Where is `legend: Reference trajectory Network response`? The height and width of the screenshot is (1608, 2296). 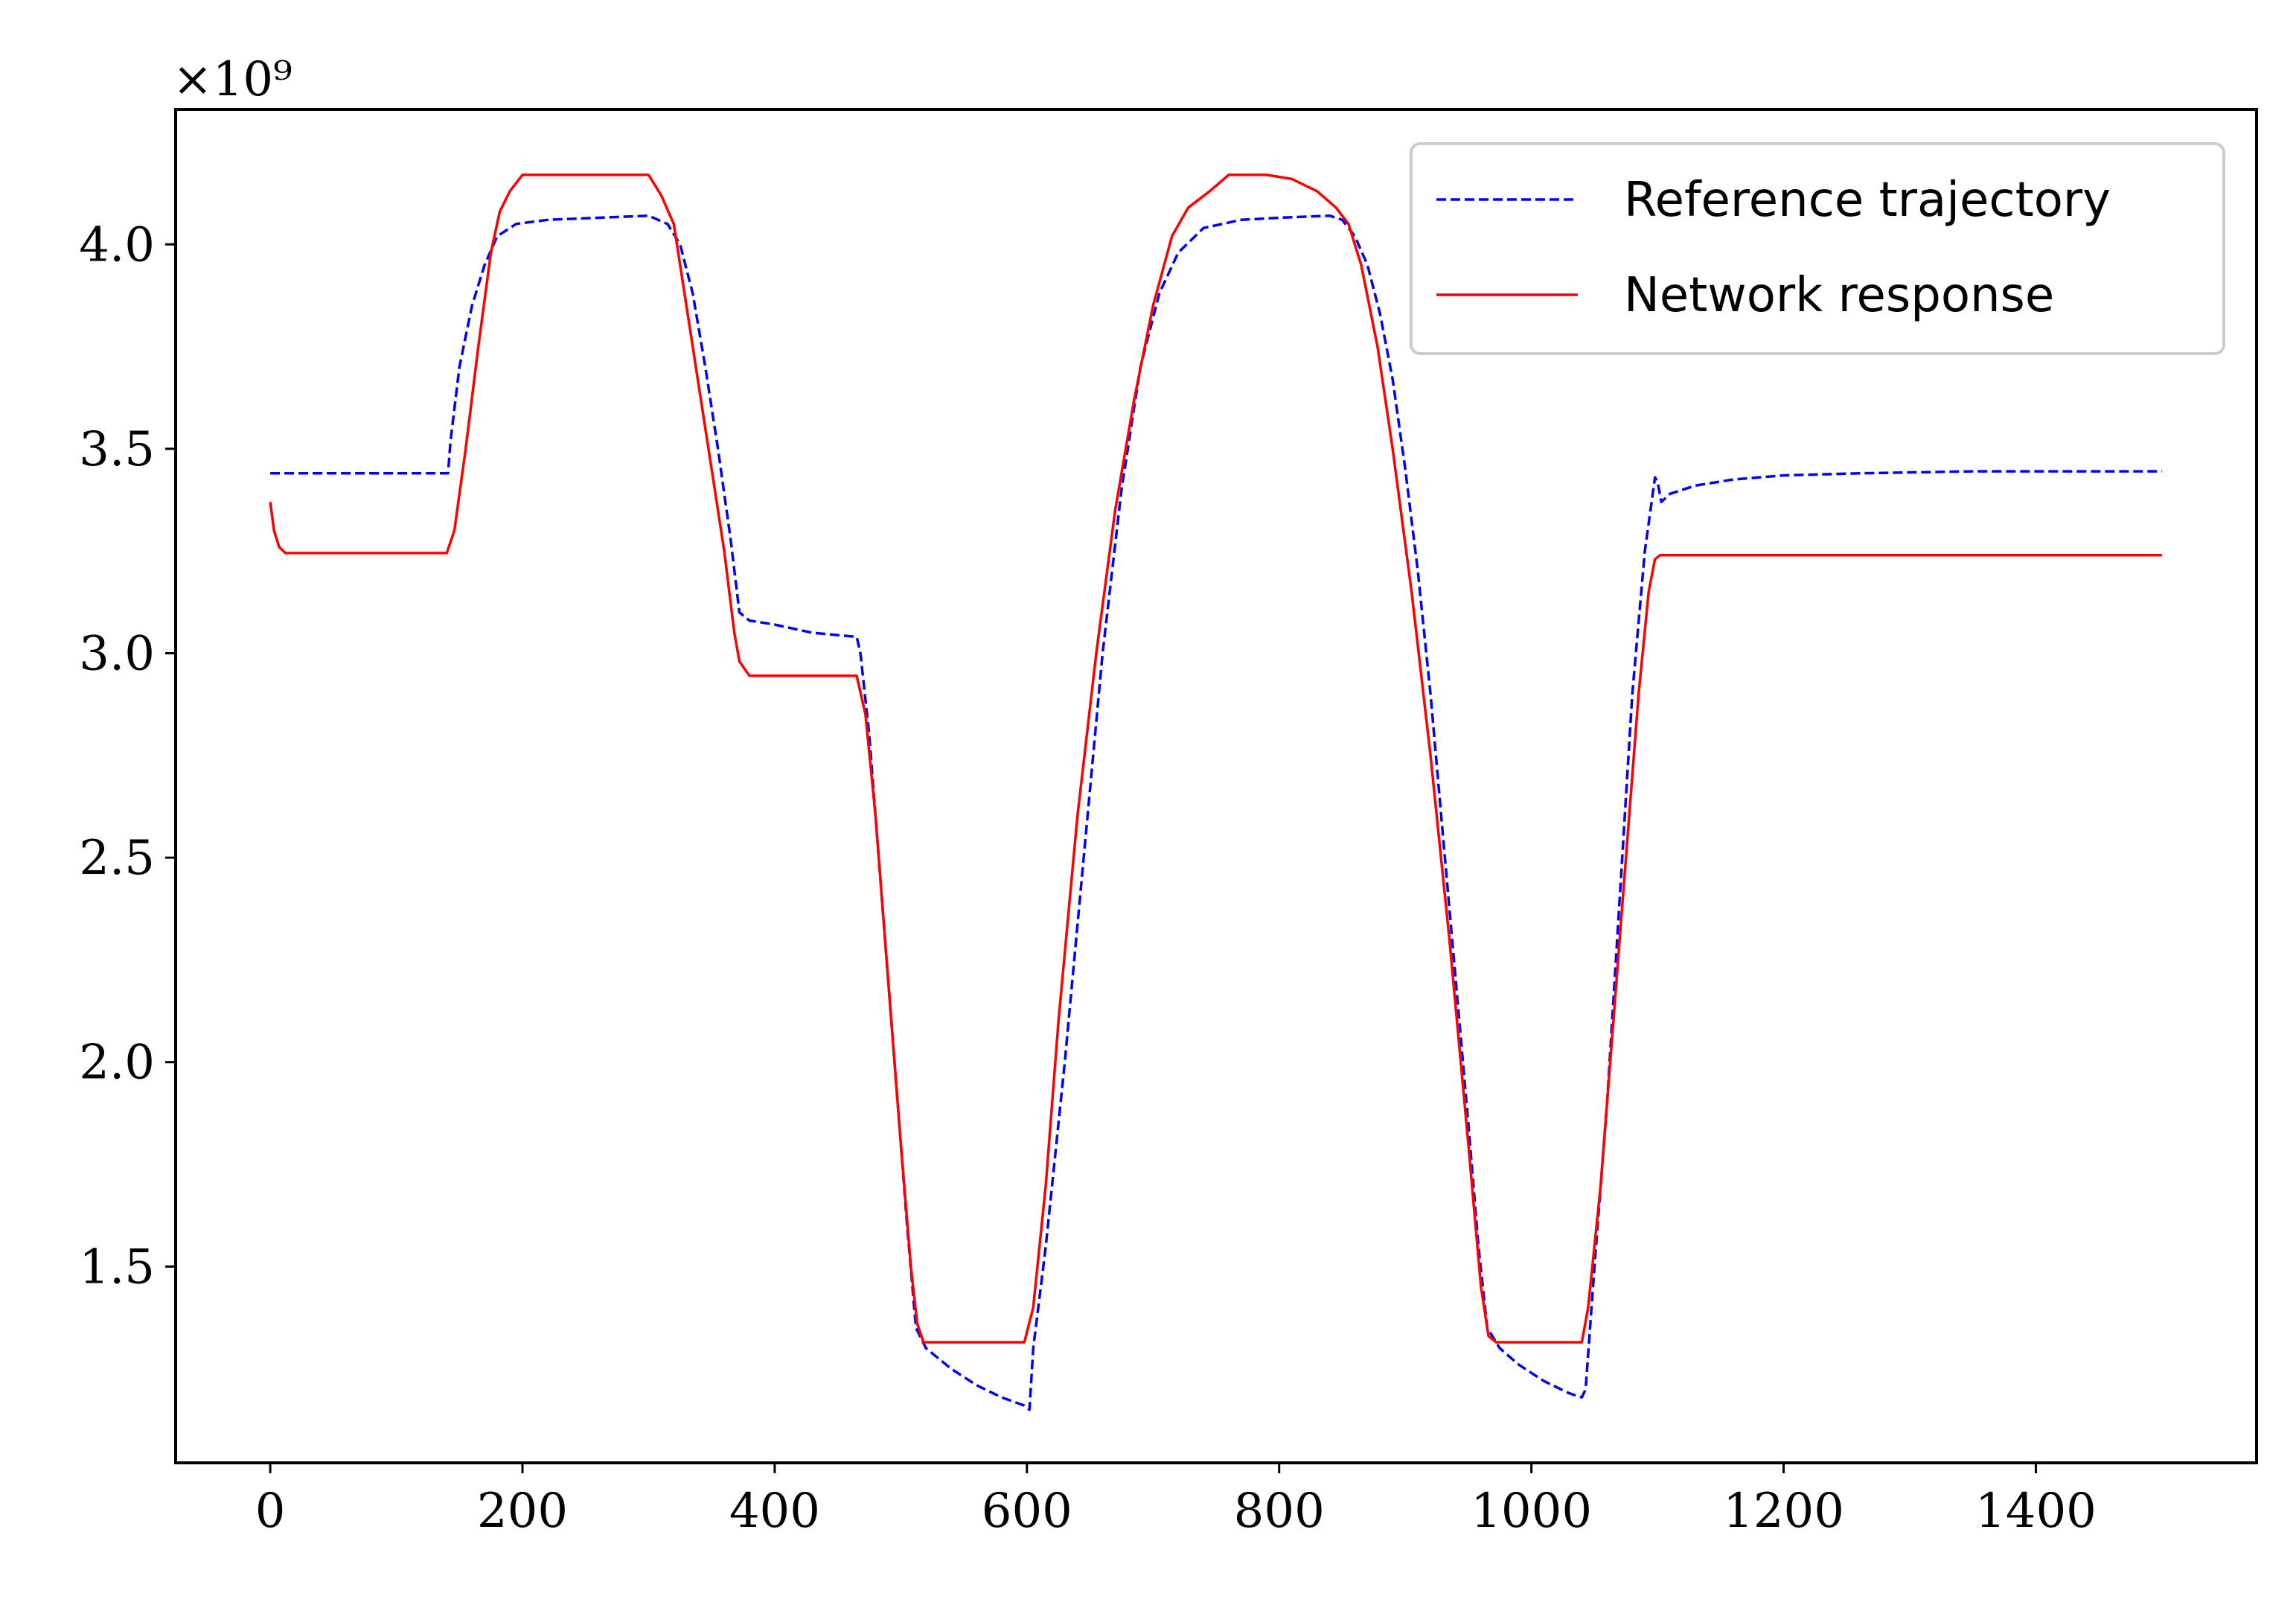 legend: Reference trajectory Network response is located at coordinates (1817, 249).